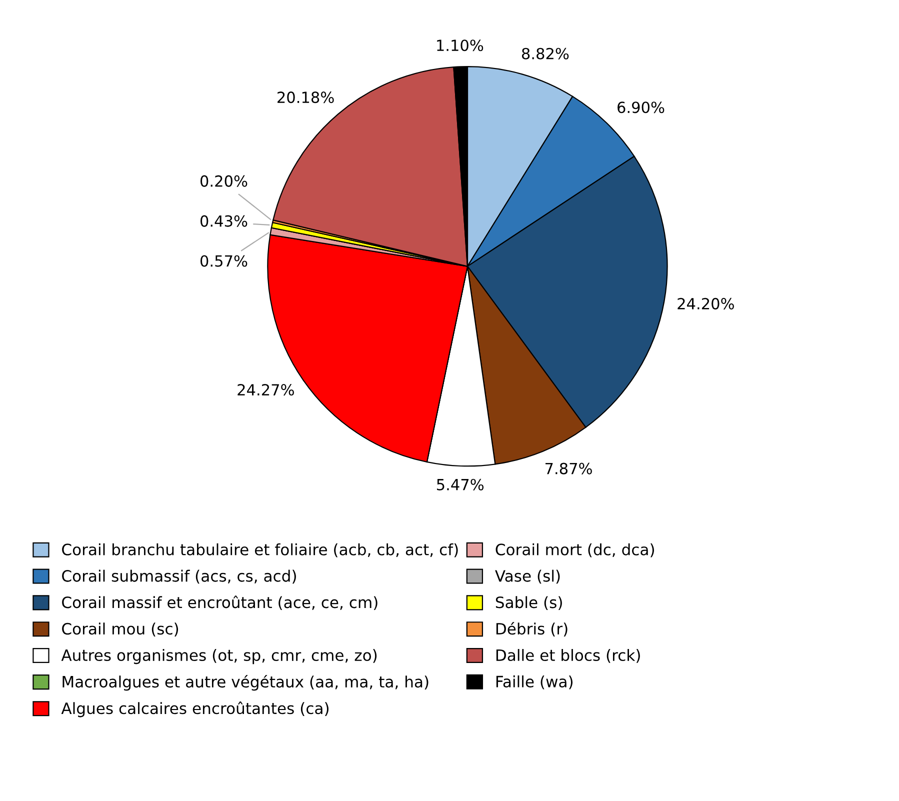 The image size is (899, 801). Describe the element at coordinates (224, 181) in the screenshot. I see `data-label: 0.20%` at that location.